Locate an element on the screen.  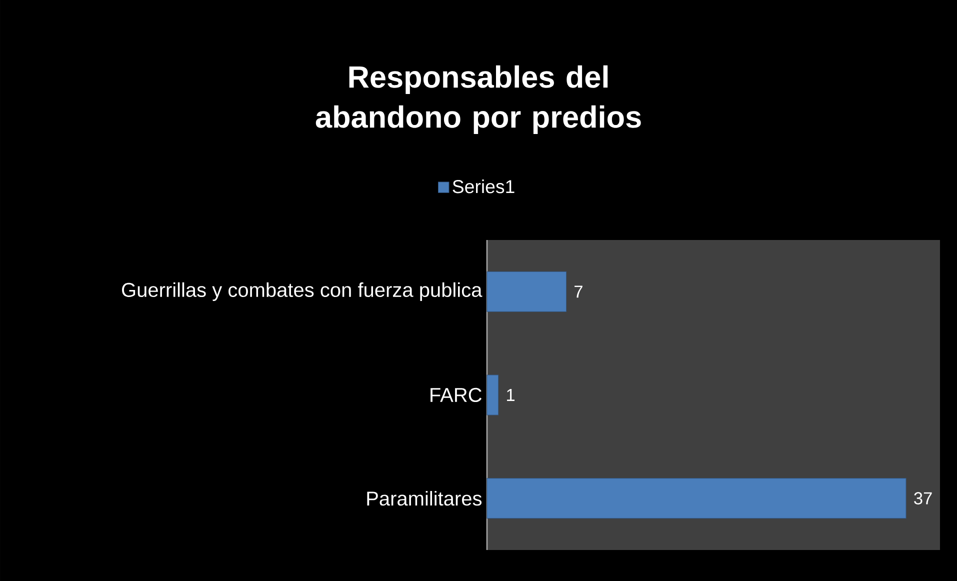
legend-label: Series1 is located at coordinates (483, 187).